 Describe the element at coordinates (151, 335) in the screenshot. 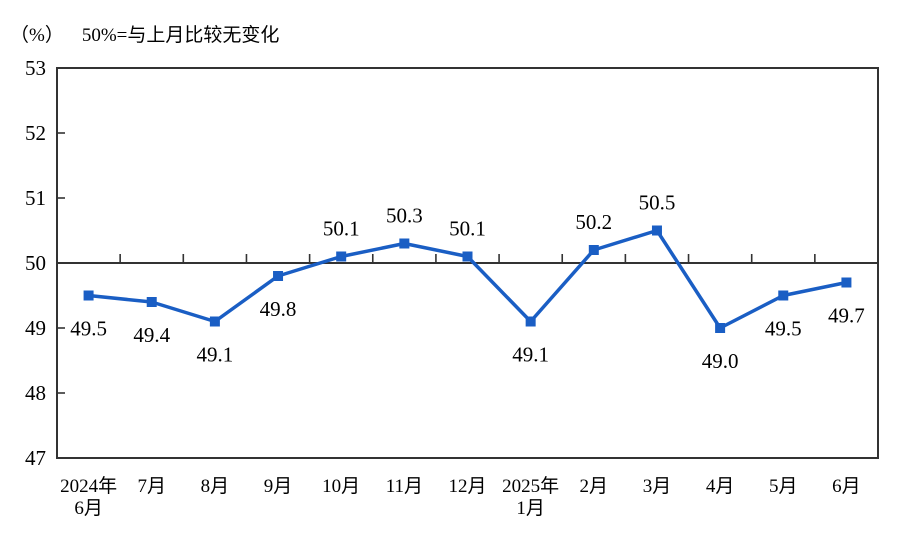

I see `data-point-label: 49.4` at that location.